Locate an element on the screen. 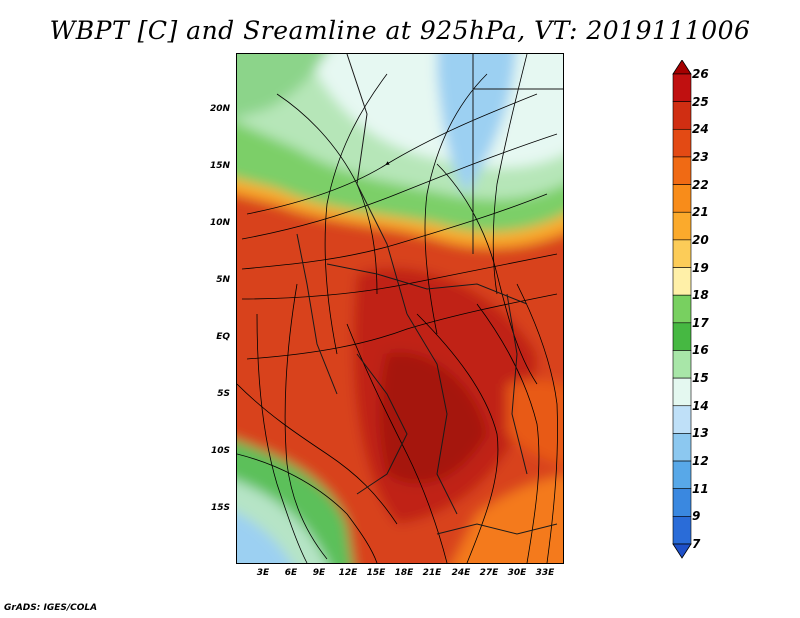 Image resolution: width=800 pixels, height=618 pixels. lat-label-10n: 10N is located at coordinates (219, 223).